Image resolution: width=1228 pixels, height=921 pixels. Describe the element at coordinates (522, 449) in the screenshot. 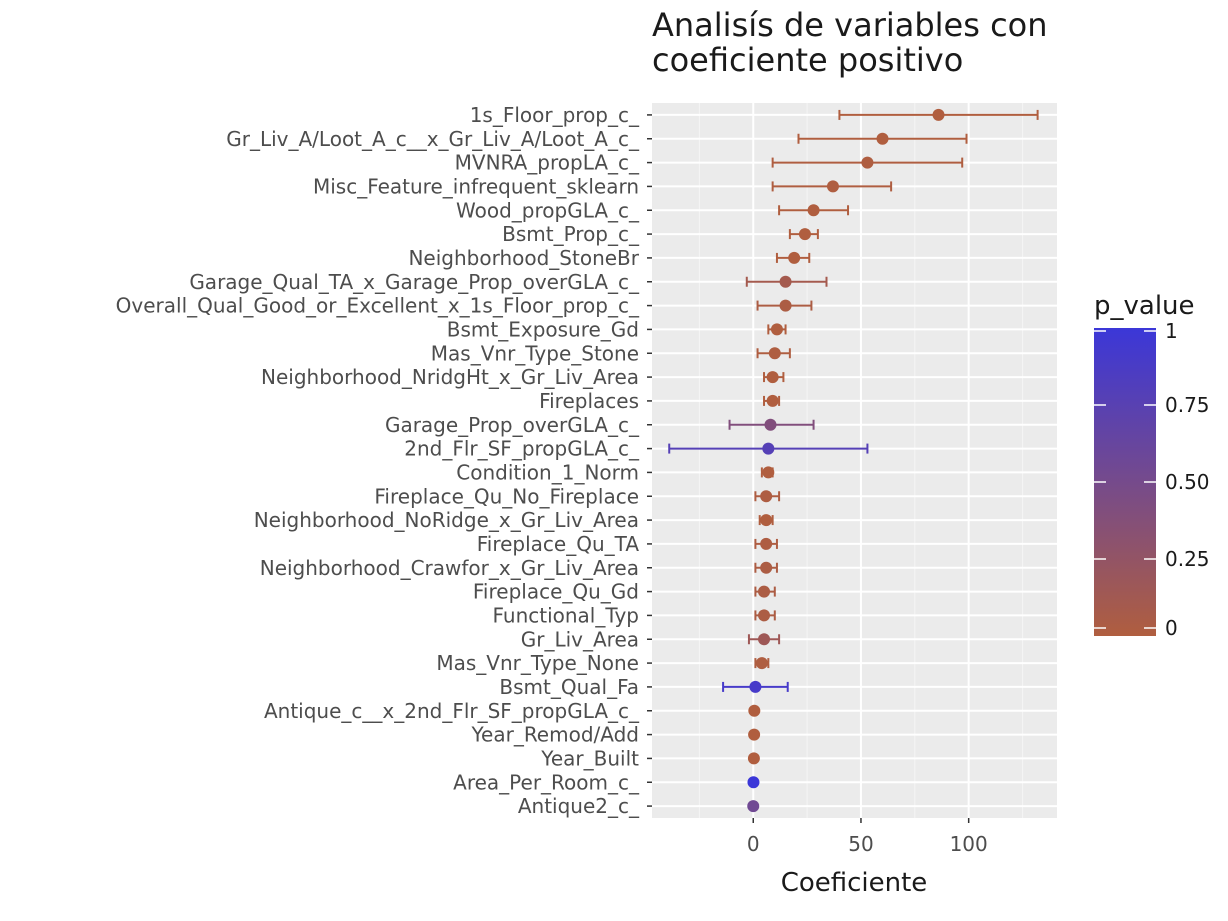

I see `y-tick-label: 2nd_Flr_SF_propGLA_c_` at that location.